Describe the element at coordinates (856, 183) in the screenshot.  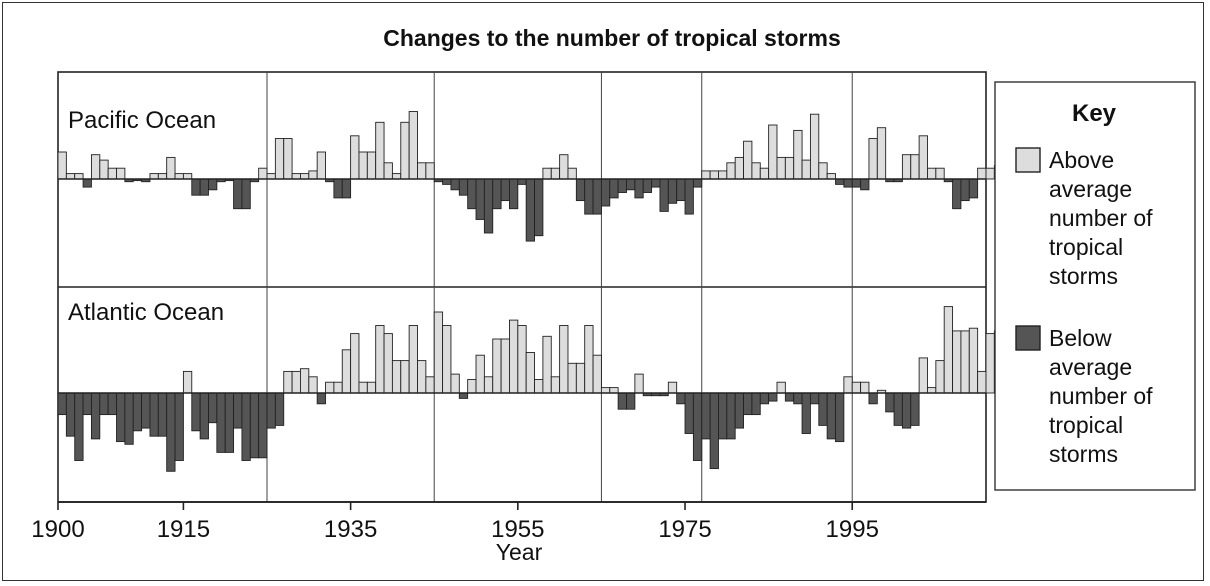
I see `pacific-bar-1995` at that location.